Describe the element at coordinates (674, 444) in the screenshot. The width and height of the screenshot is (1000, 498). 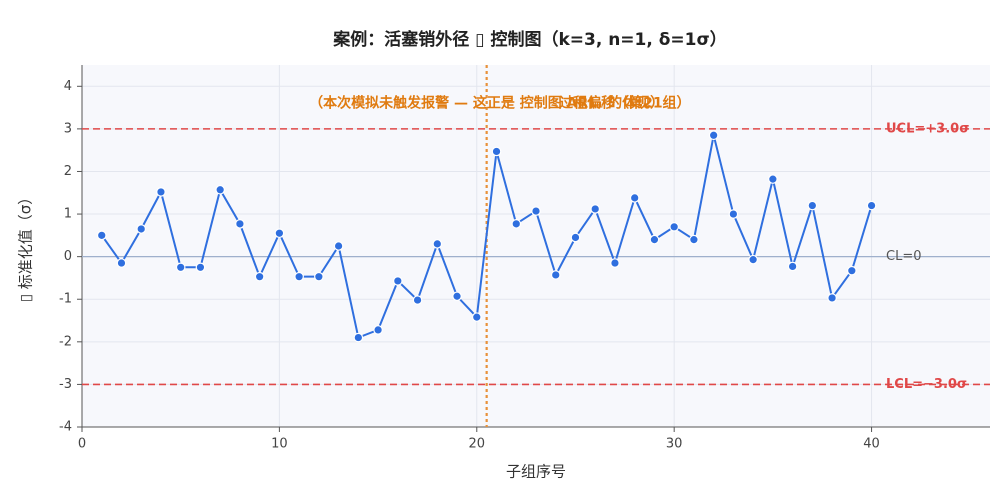
I see `x-tick-label: 30` at that location.